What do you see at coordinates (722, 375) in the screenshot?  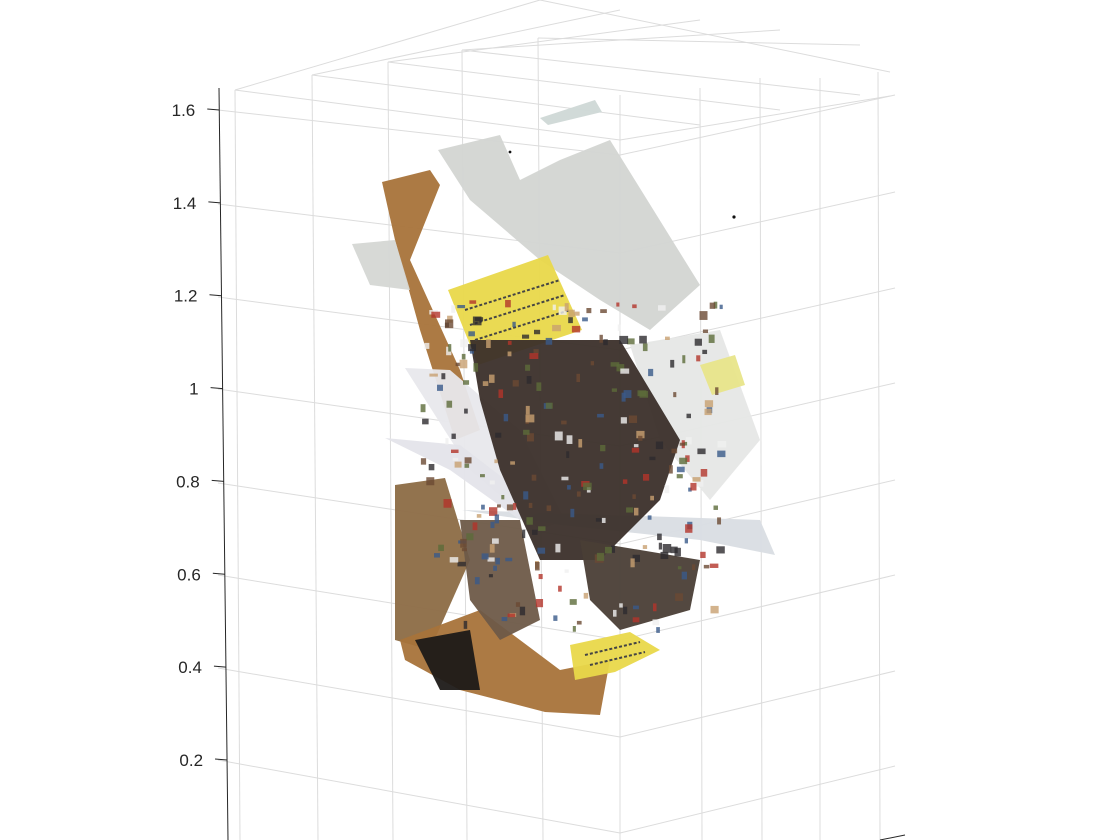 I see `sticky-note` at bounding box center [722, 375].